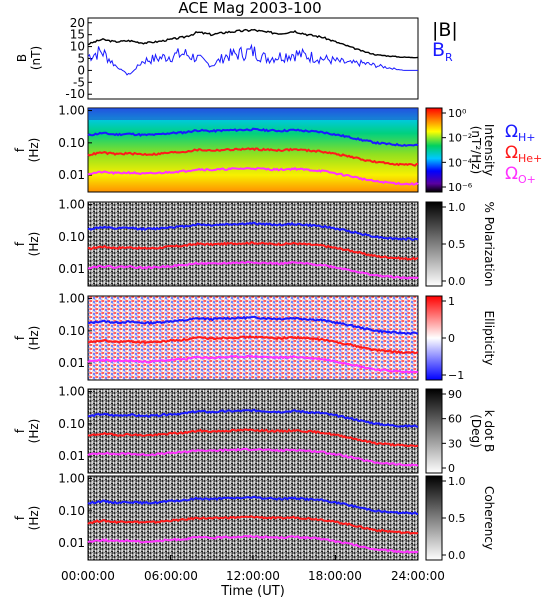 The height and width of the screenshot is (600, 550). Describe the element at coordinates (520, 175) in the screenshot. I see `legend-omega-o: ΩO+` at that location.